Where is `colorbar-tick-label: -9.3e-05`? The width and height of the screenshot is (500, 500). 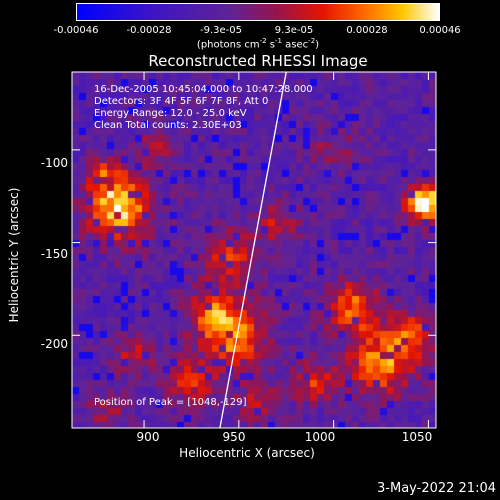
colorbar-tick-label: -9.3e-05 is located at coordinates (221, 30).